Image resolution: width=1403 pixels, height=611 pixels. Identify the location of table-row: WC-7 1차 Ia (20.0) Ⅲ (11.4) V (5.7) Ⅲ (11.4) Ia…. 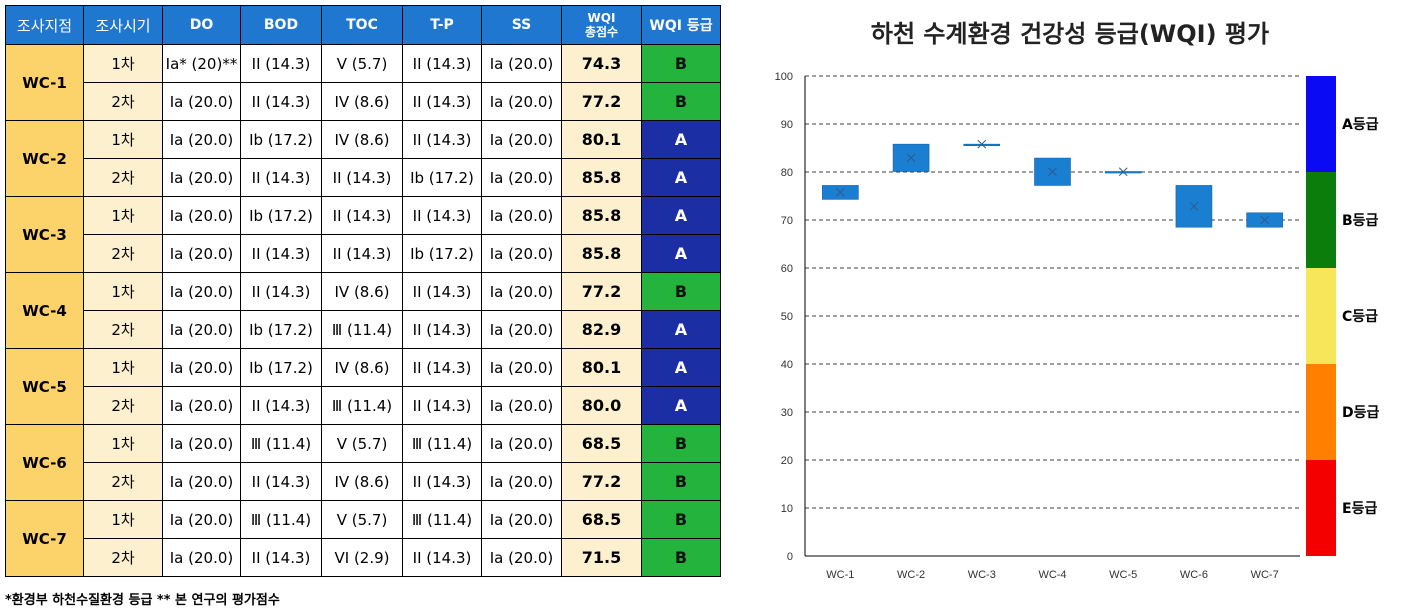
(363, 538).